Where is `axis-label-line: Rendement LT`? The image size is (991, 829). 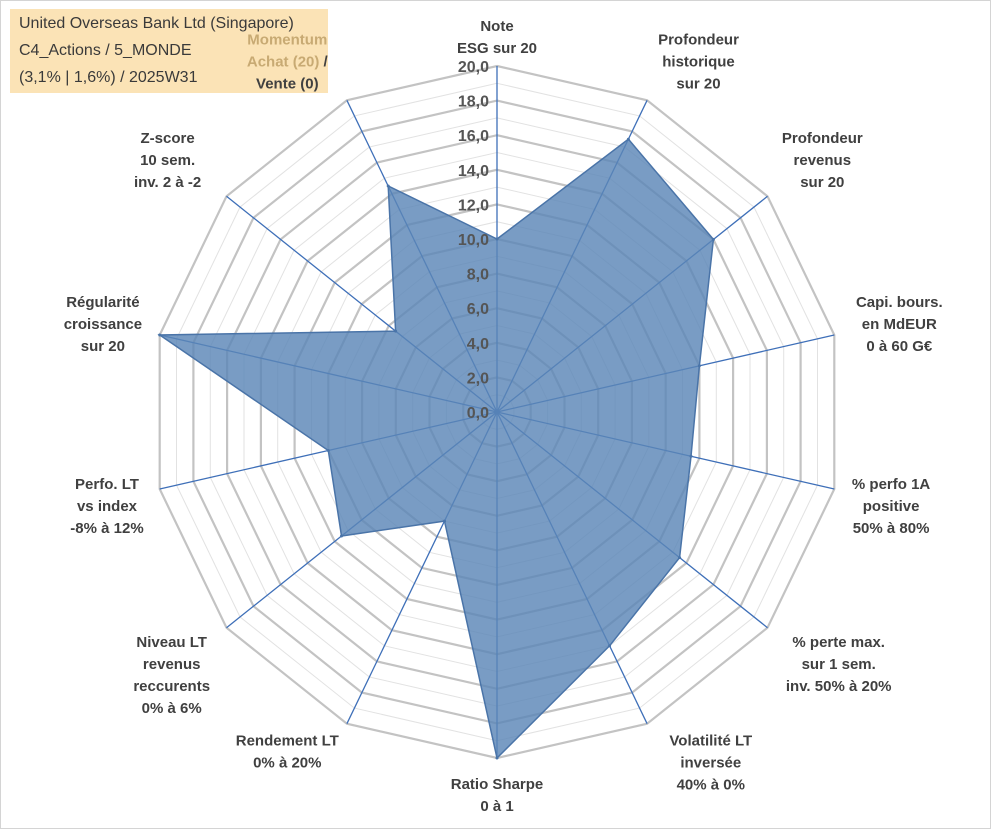
axis-label-line: Rendement LT is located at coordinates (287, 741).